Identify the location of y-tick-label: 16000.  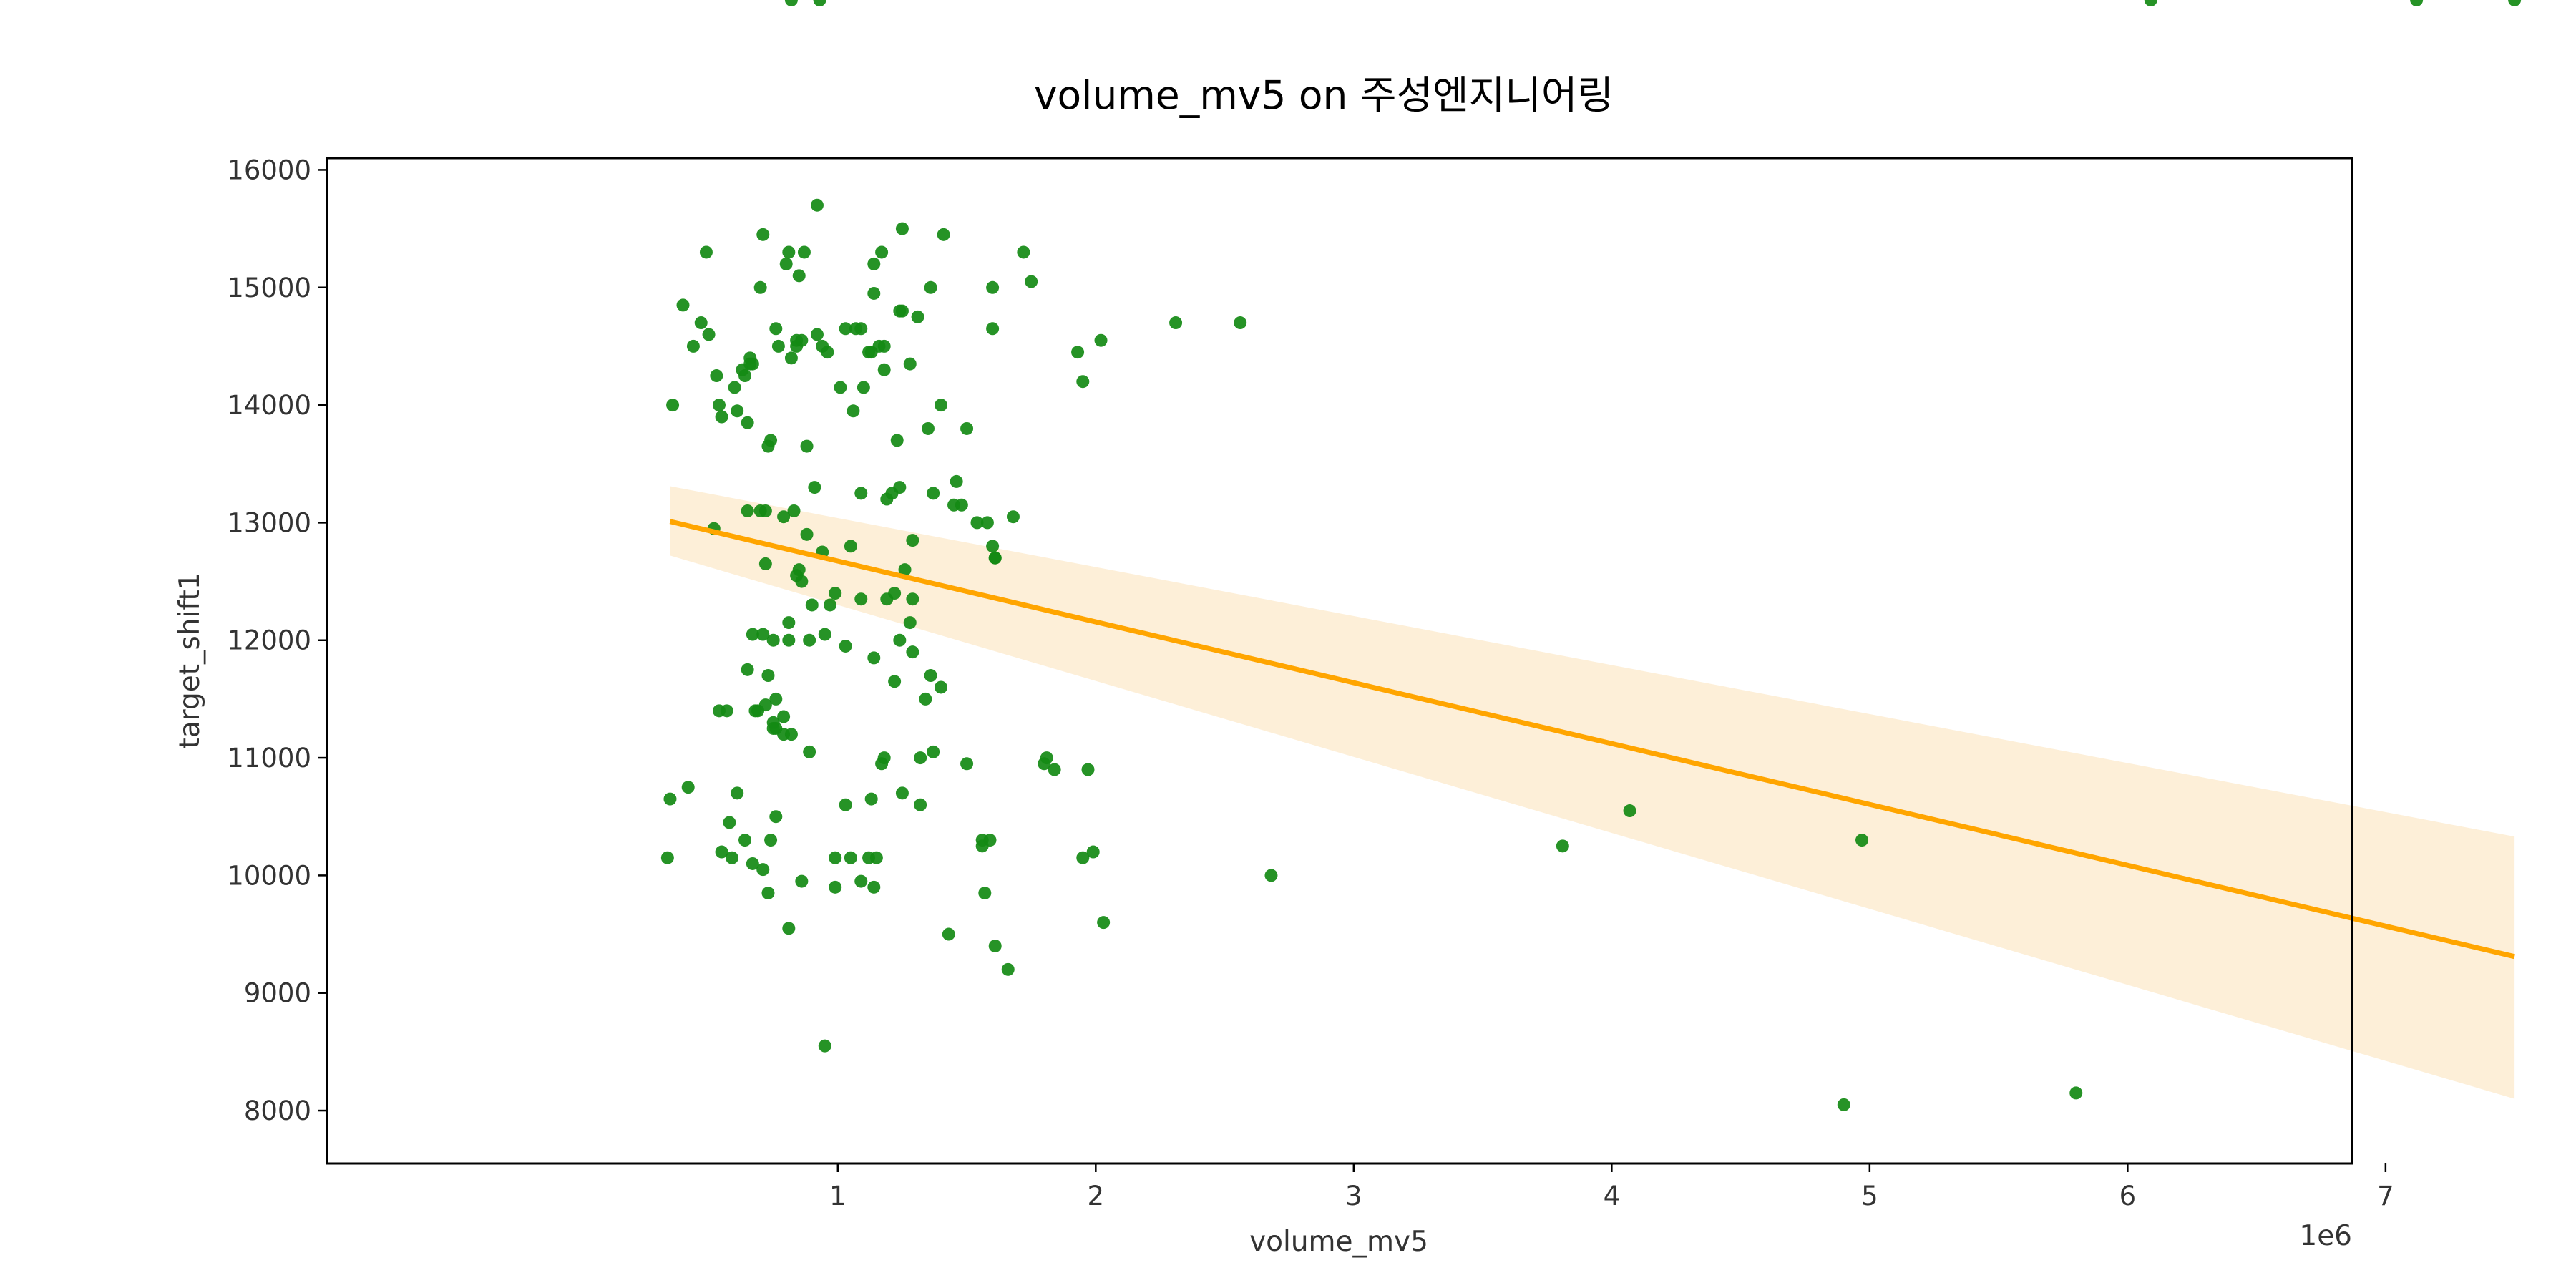
(269, 170).